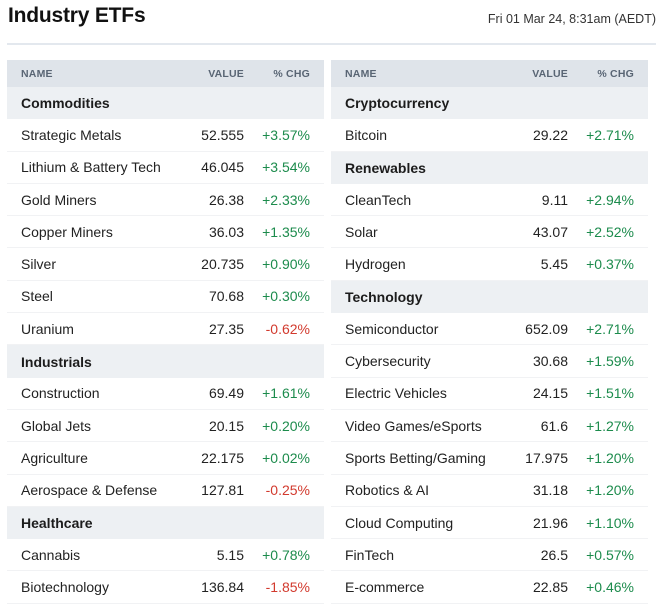 The width and height of the screenshot is (663, 607). What do you see at coordinates (71, 134) in the screenshot?
I see `etf-name-link: Strategic Metals` at bounding box center [71, 134].